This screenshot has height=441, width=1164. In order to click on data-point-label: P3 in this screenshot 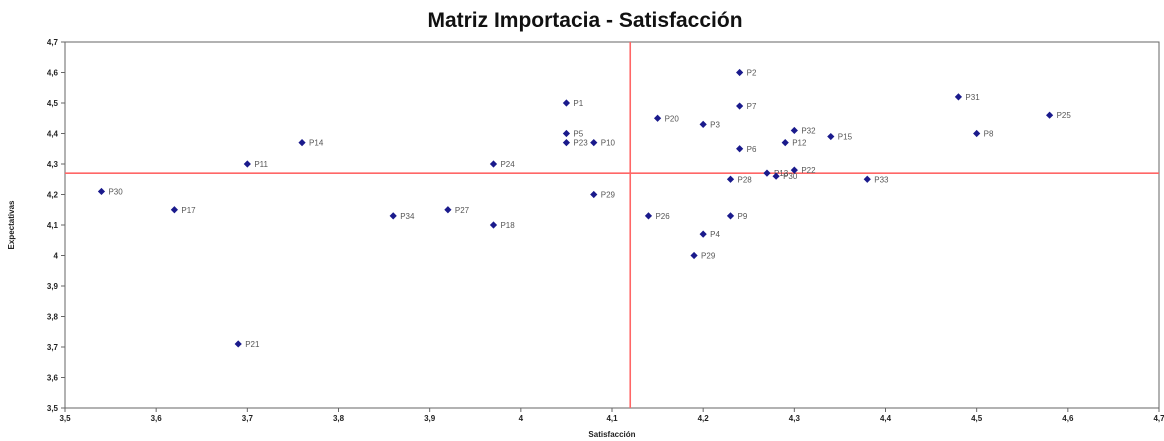, I will do `click(715, 124)`.